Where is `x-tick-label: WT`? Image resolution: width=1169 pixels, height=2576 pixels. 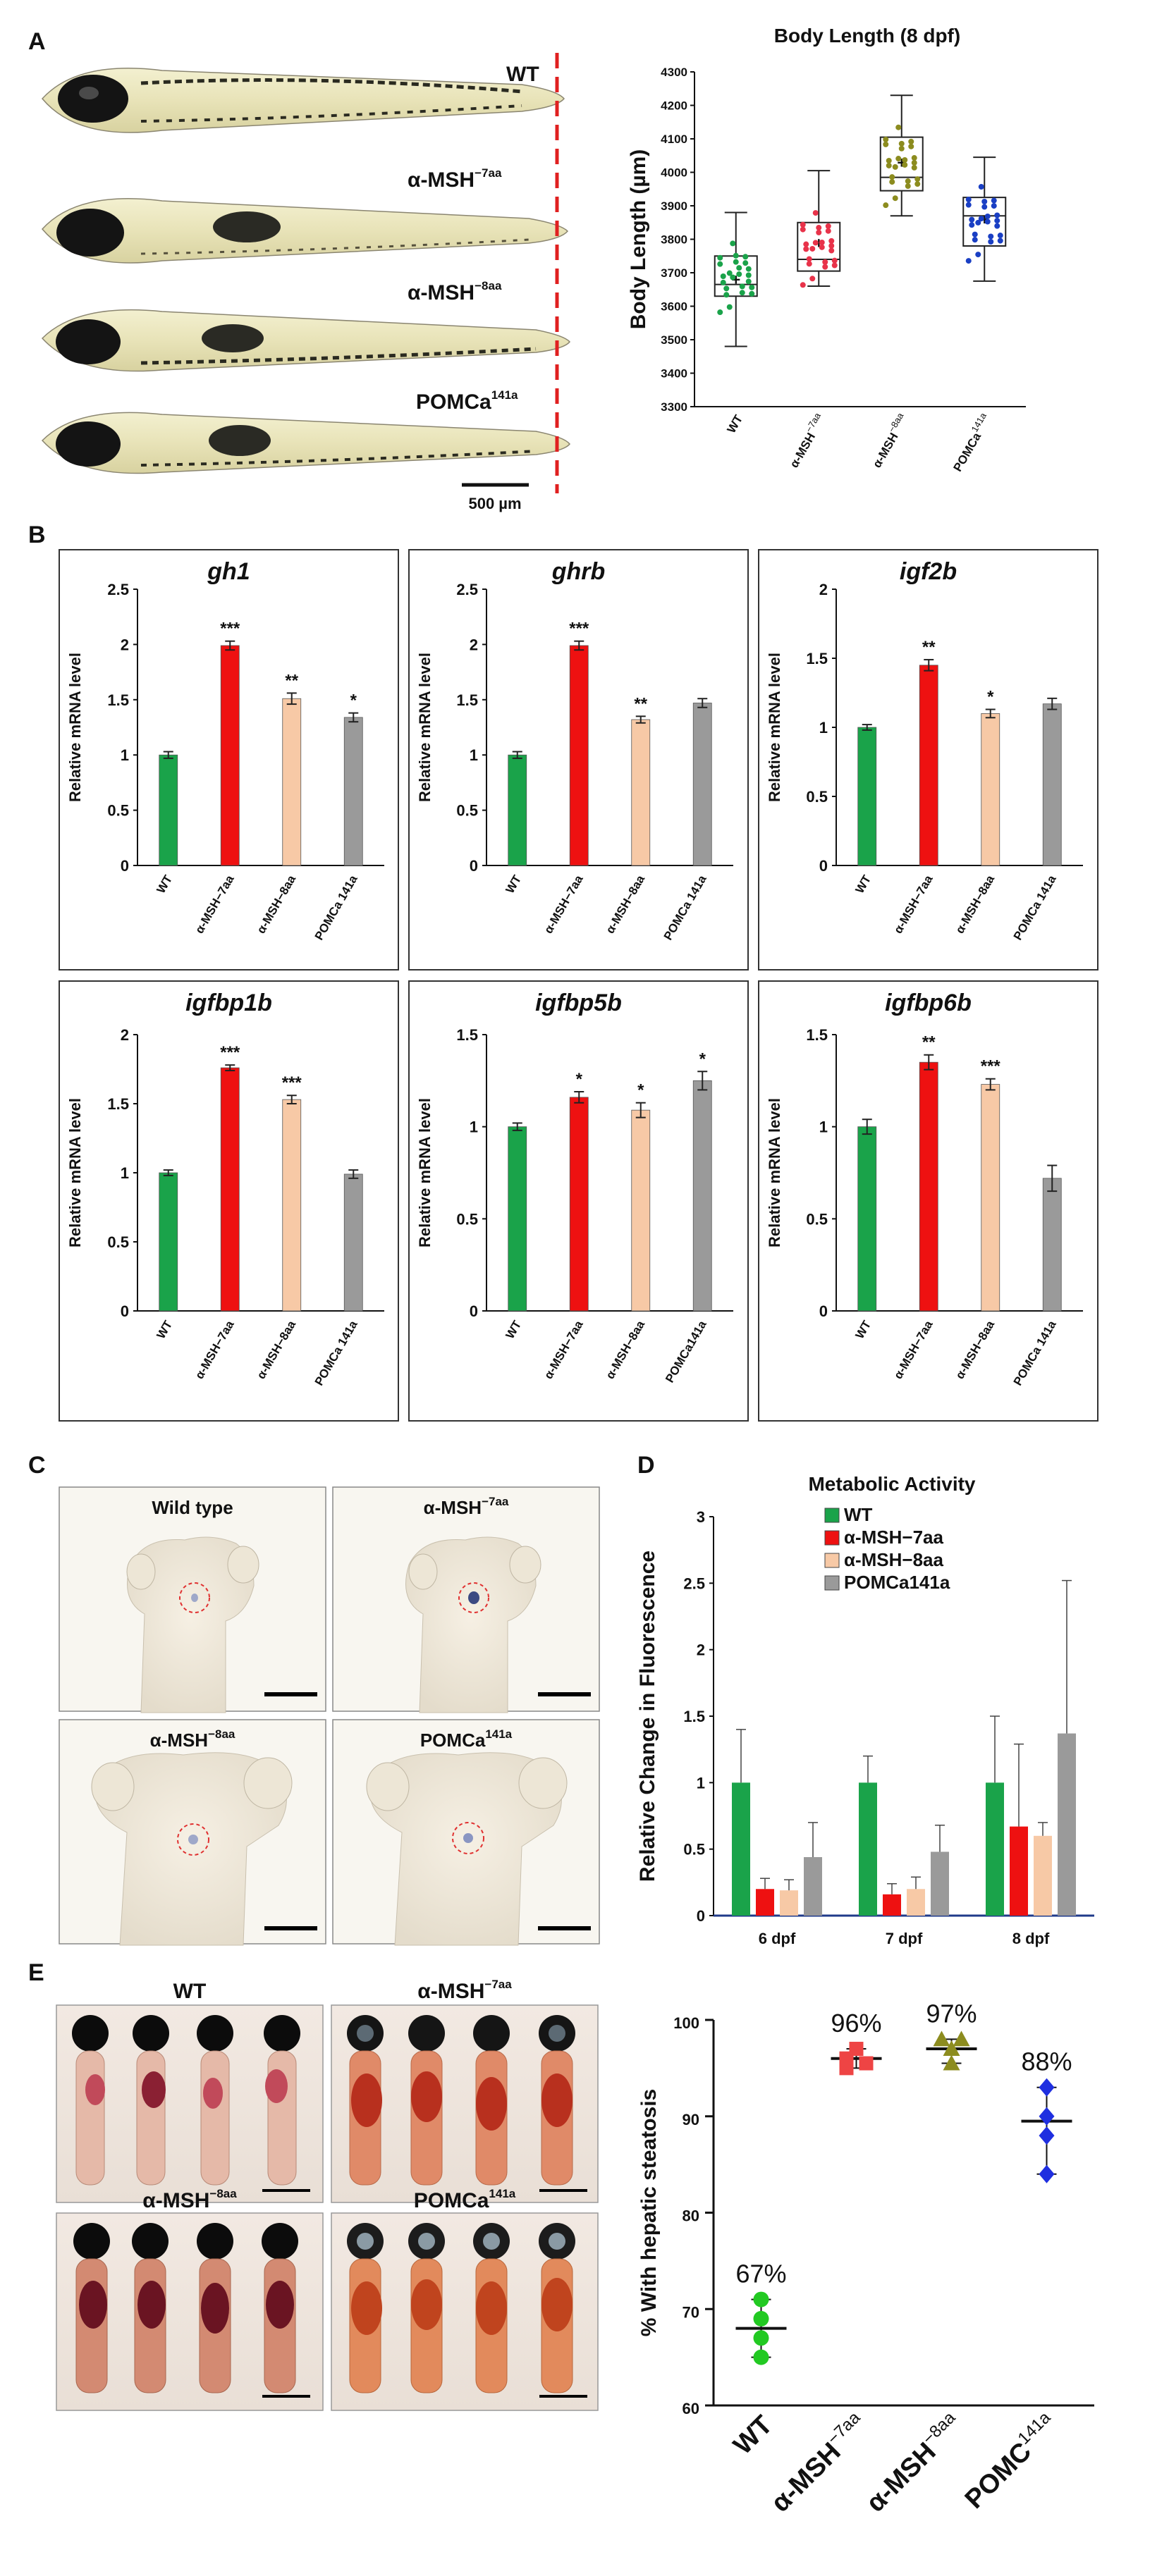
x-tick-label: WT is located at coordinates (735, 424).